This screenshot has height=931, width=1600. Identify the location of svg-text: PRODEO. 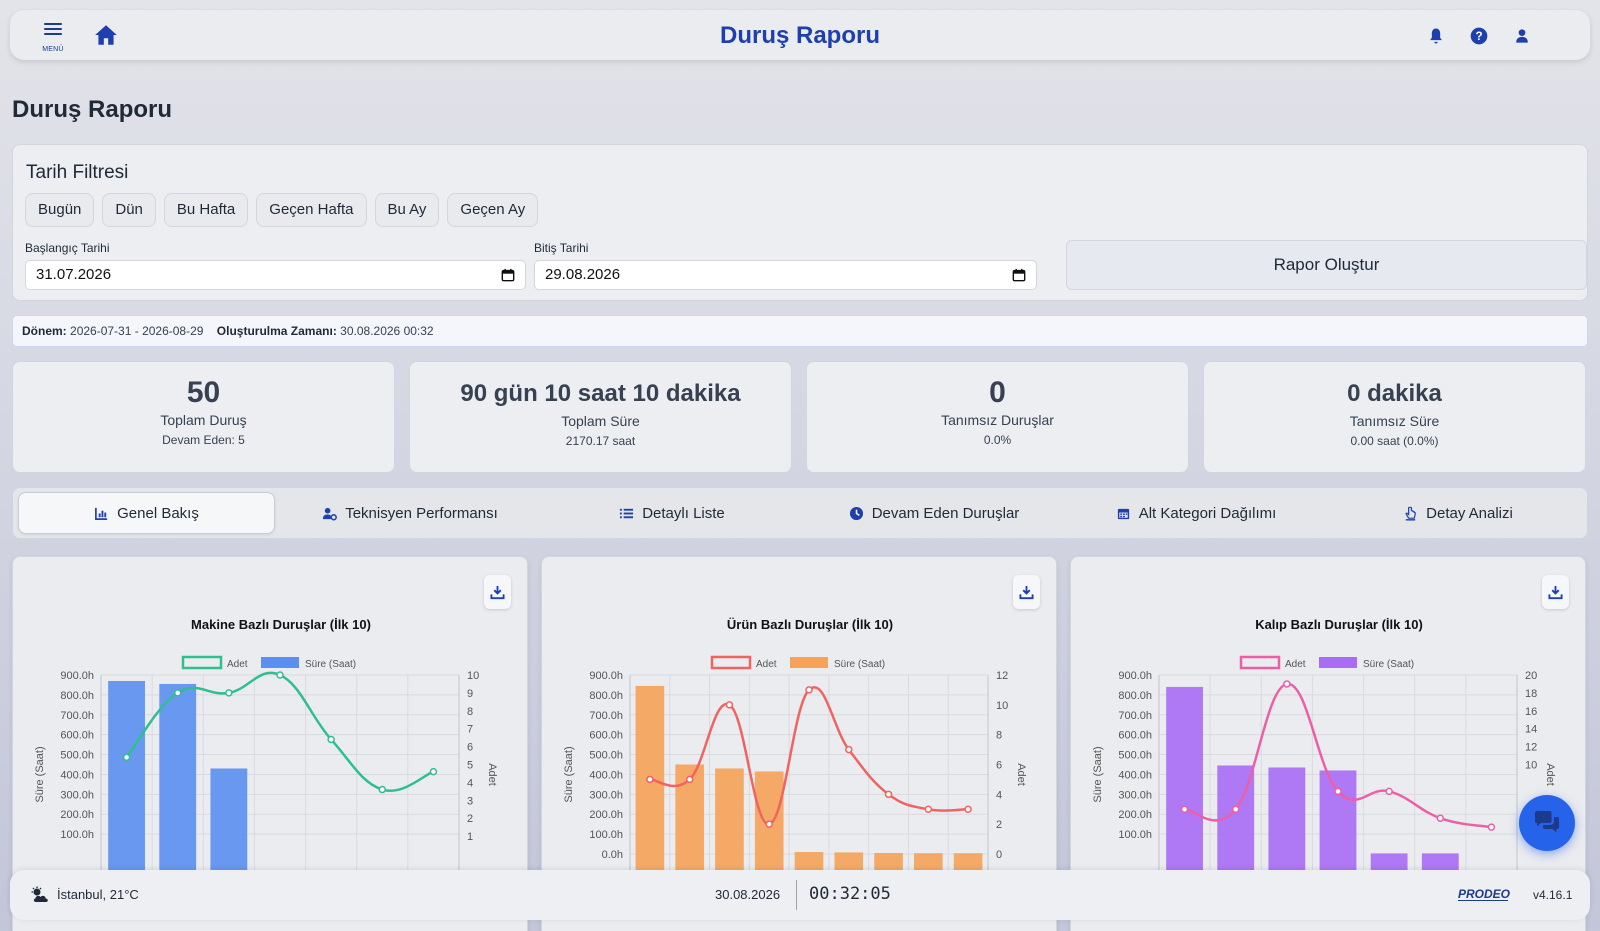
(1484, 894).